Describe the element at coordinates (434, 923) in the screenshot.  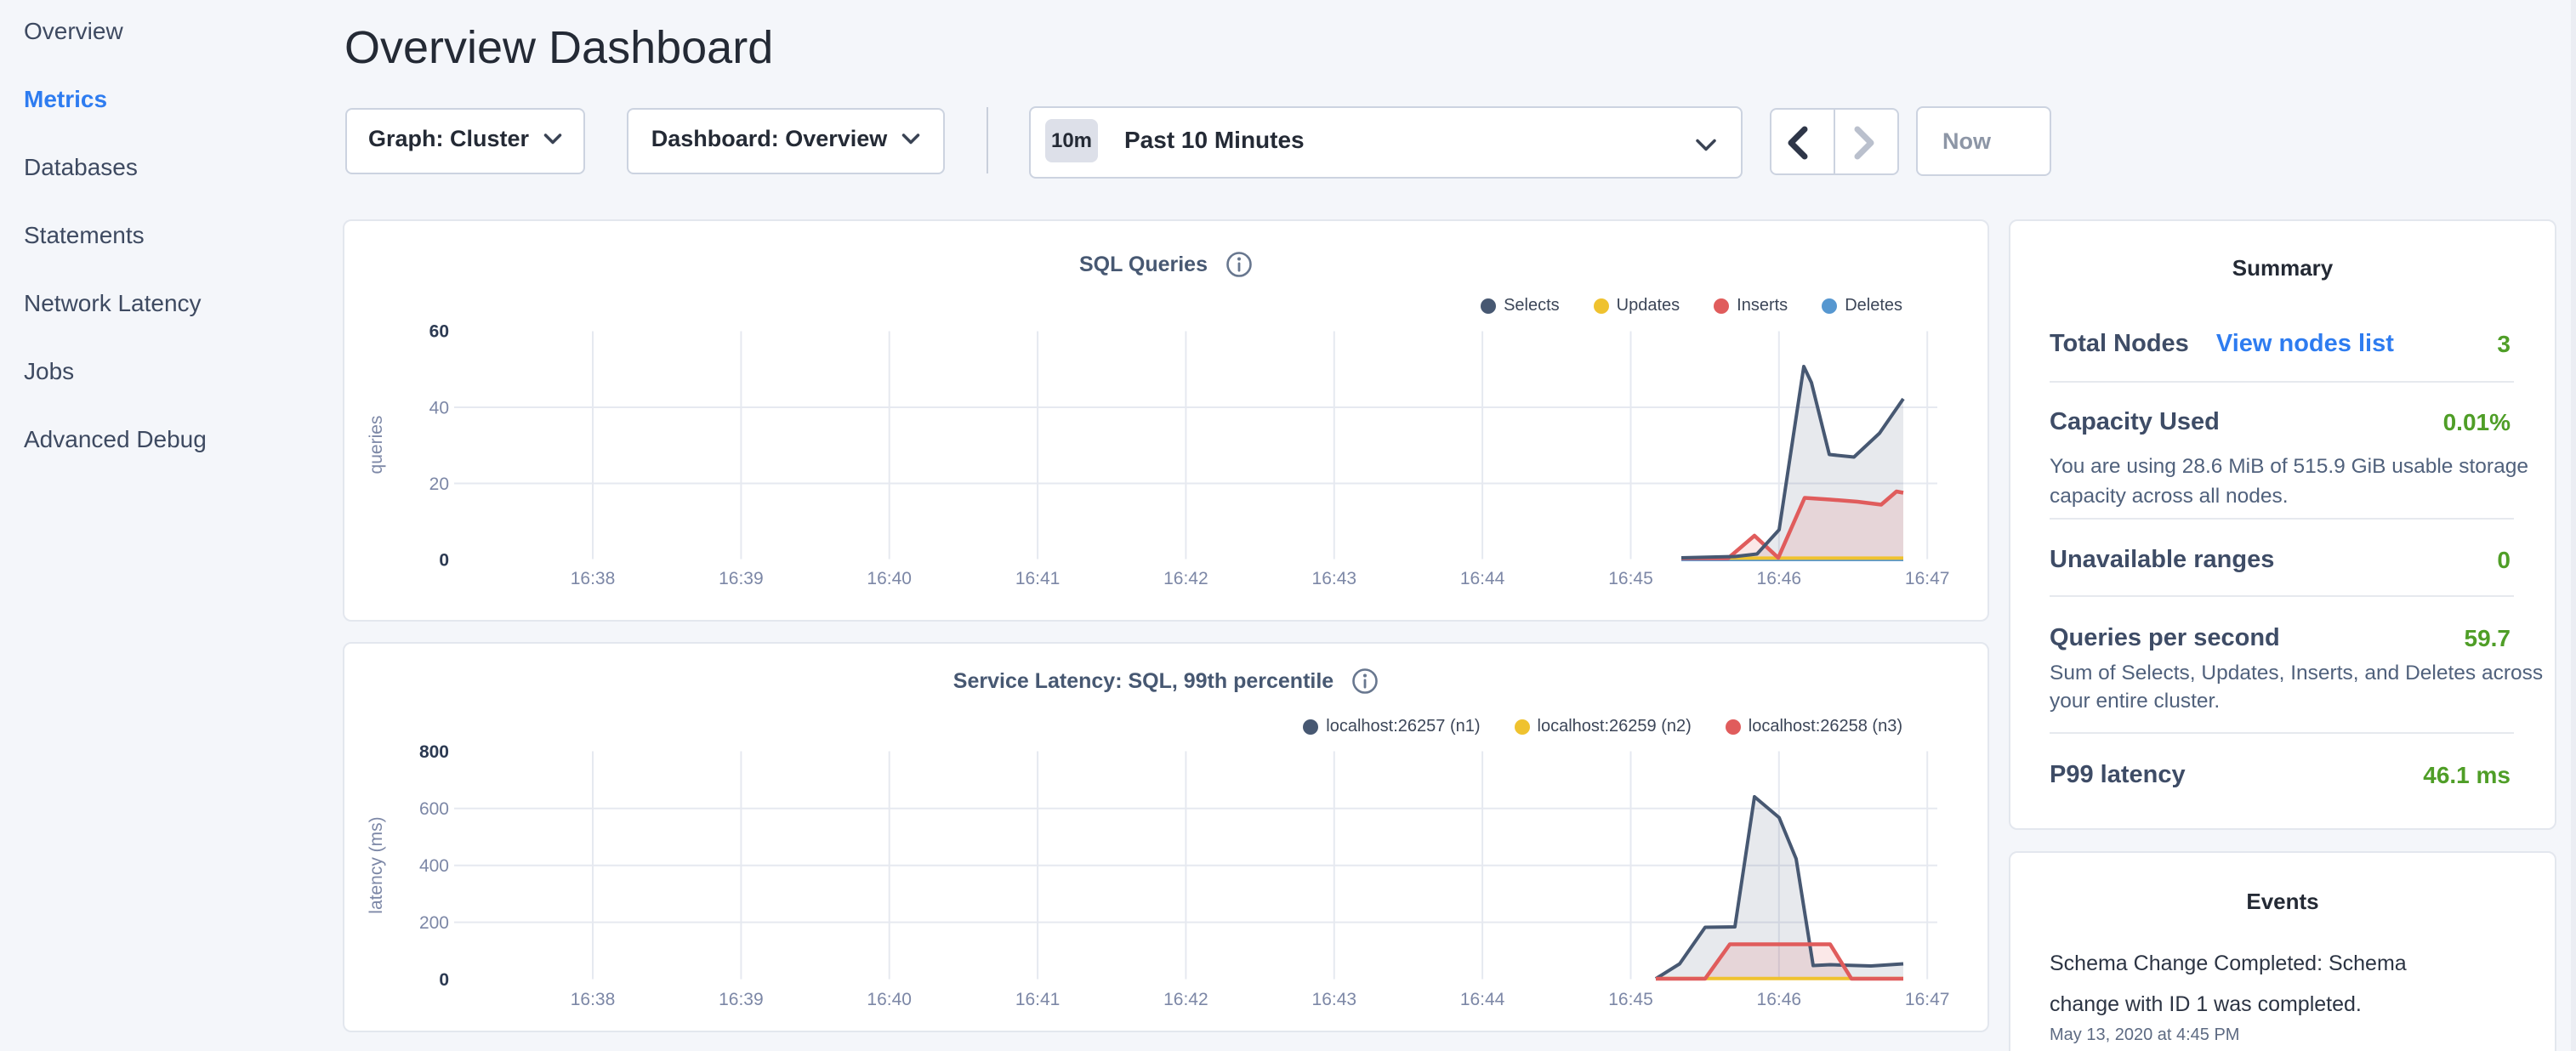
I see `svg-text: 200` at that location.